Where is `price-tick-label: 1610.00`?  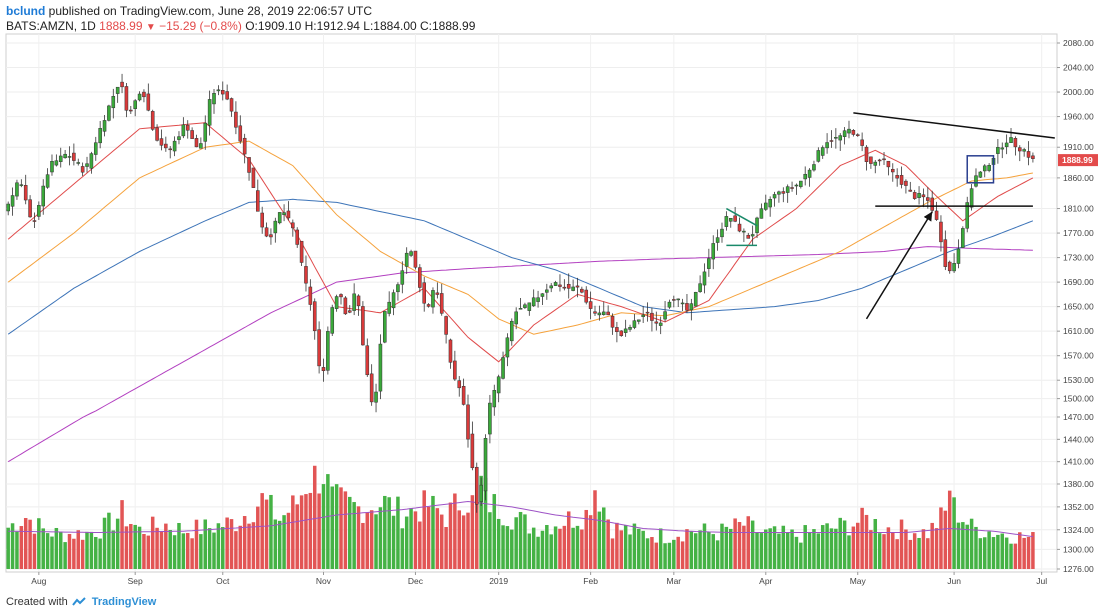 price-tick-label: 1610.00 is located at coordinates (1078, 331).